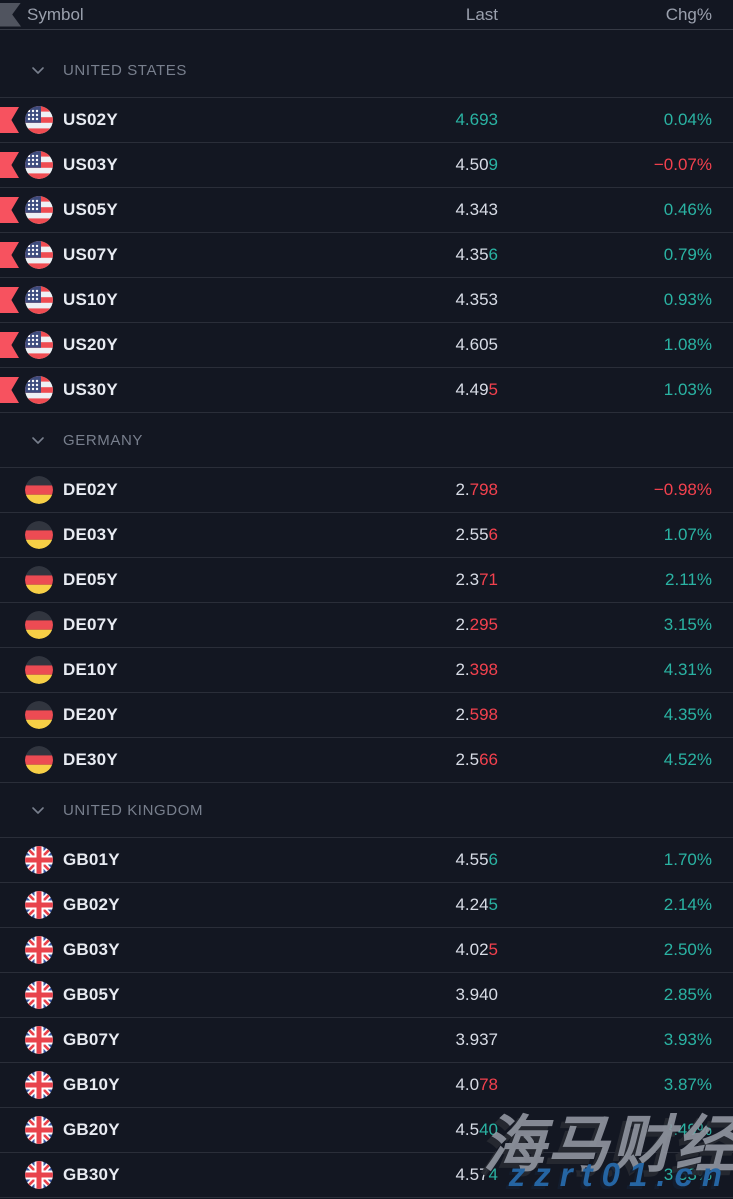  What do you see at coordinates (682, 489) in the screenshot?
I see `chg-percent-value: −0.98%` at bounding box center [682, 489].